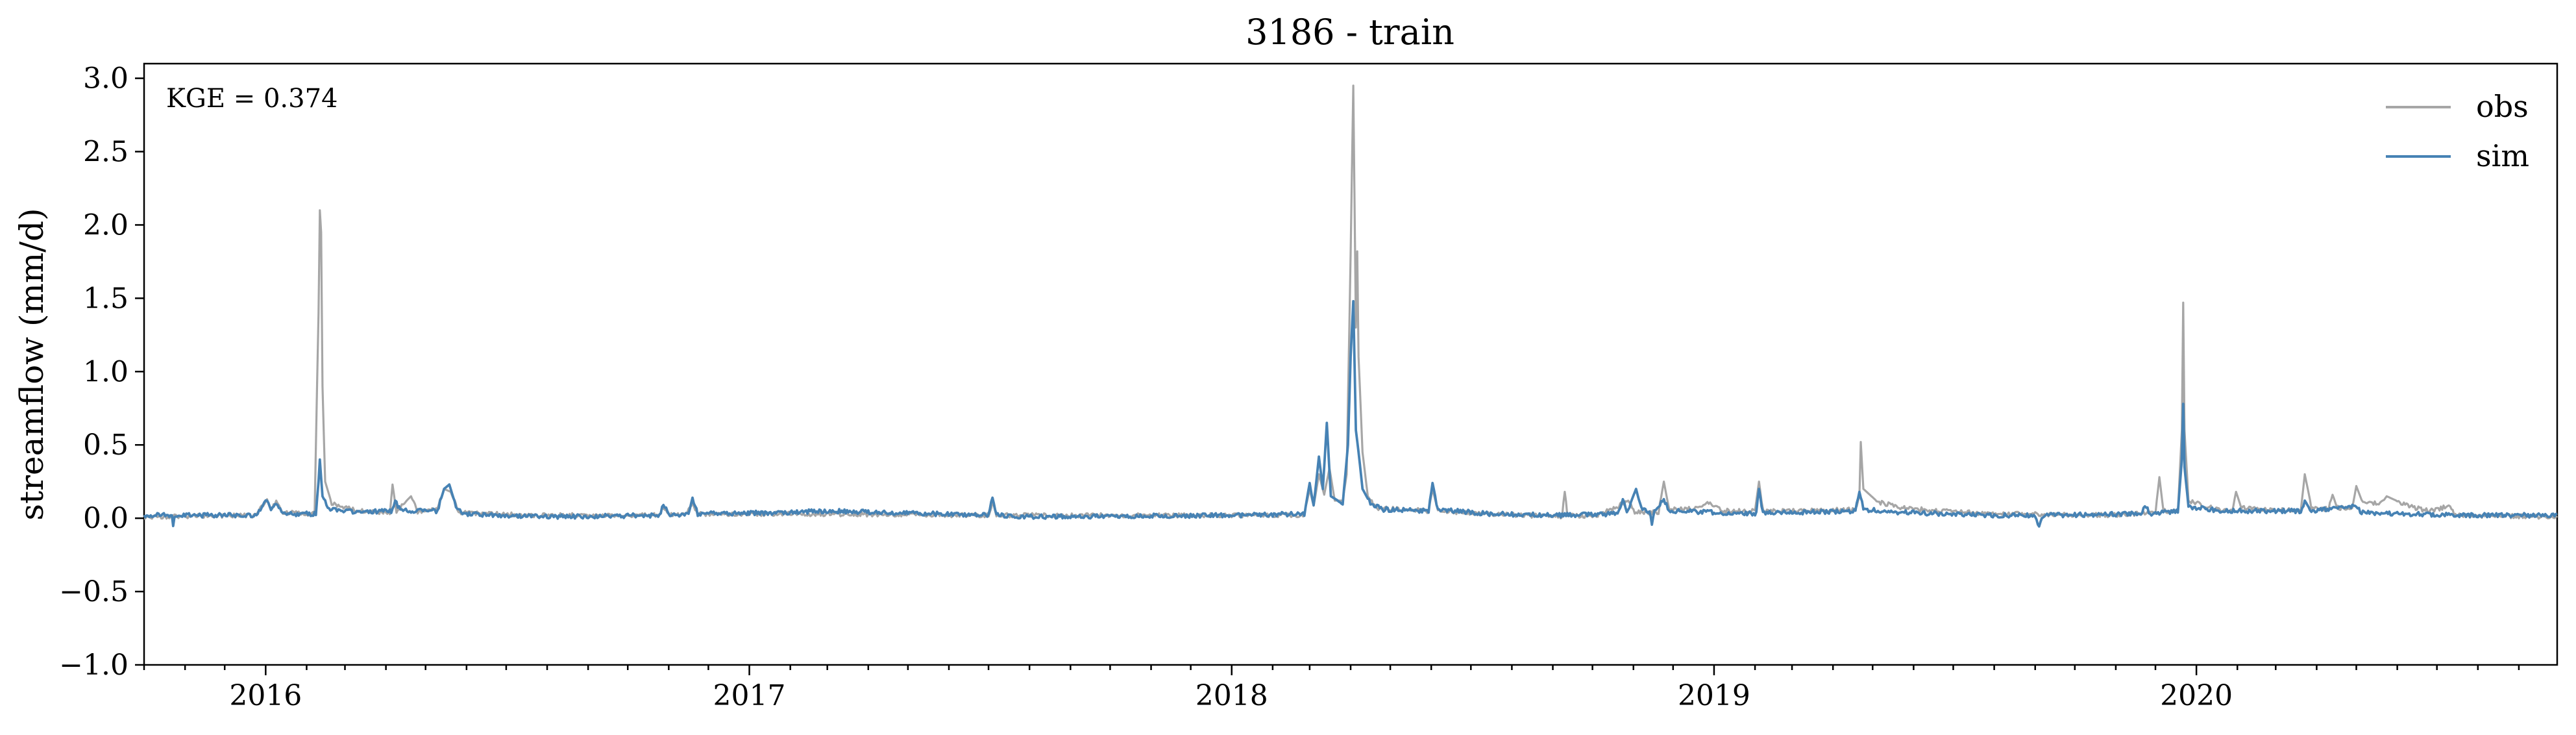 This screenshot has width=2576, height=735. I want to click on x-tick-label: 2019, so click(1714, 695).